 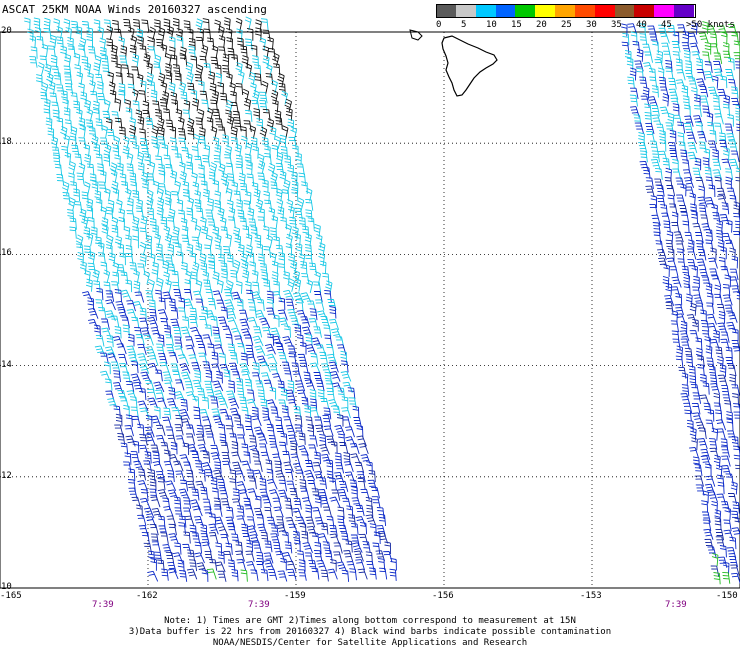 What do you see at coordinates (591, 596) in the screenshot?
I see `lon-label: -153` at bounding box center [591, 596].